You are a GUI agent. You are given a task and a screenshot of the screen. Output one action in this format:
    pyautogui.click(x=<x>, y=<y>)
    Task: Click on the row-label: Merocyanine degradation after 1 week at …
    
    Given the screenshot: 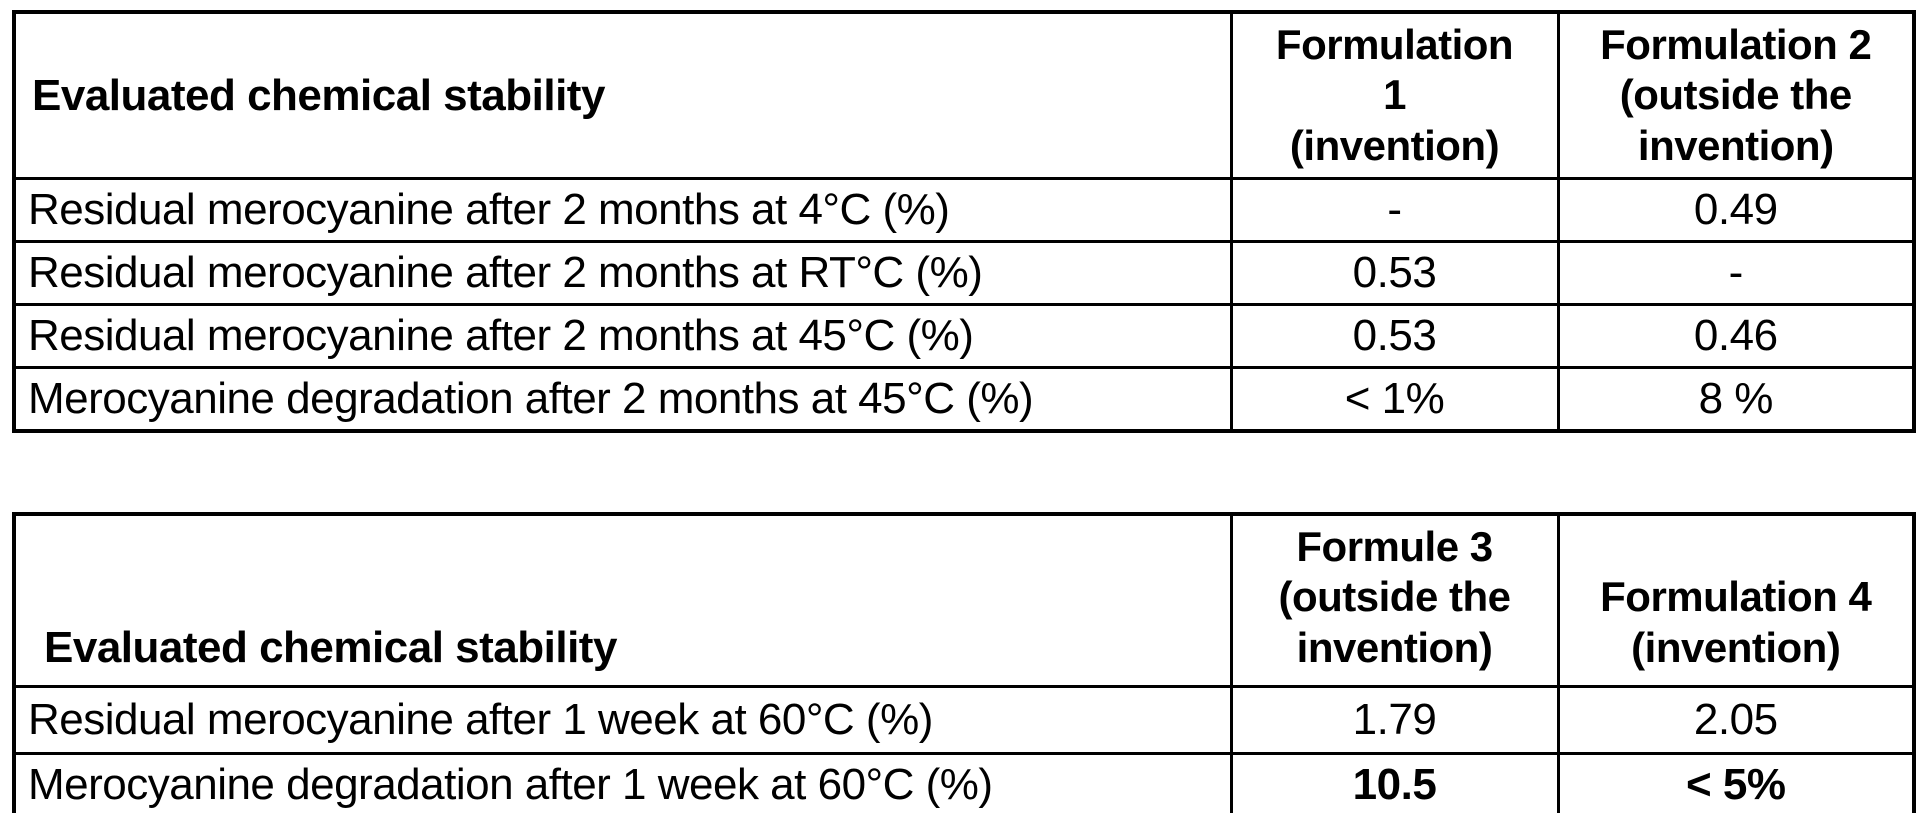 What is the action you would take?
    pyautogui.click(x=622, y=782)
    